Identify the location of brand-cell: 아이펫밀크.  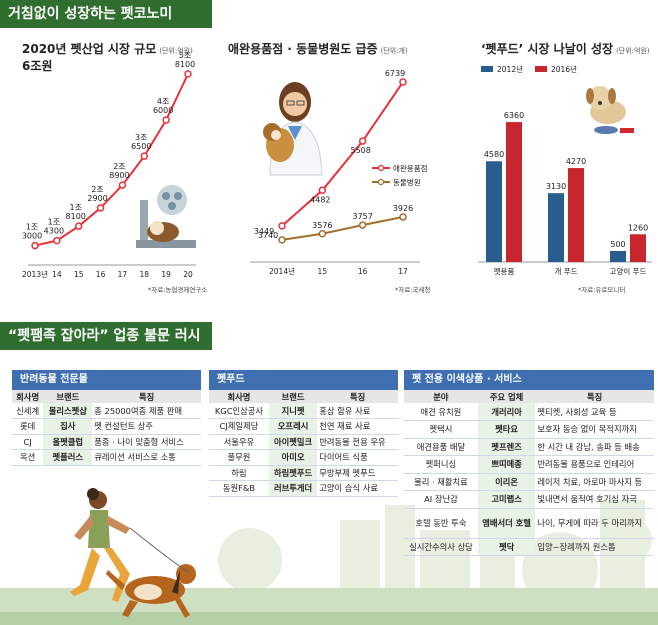
(293, 442).